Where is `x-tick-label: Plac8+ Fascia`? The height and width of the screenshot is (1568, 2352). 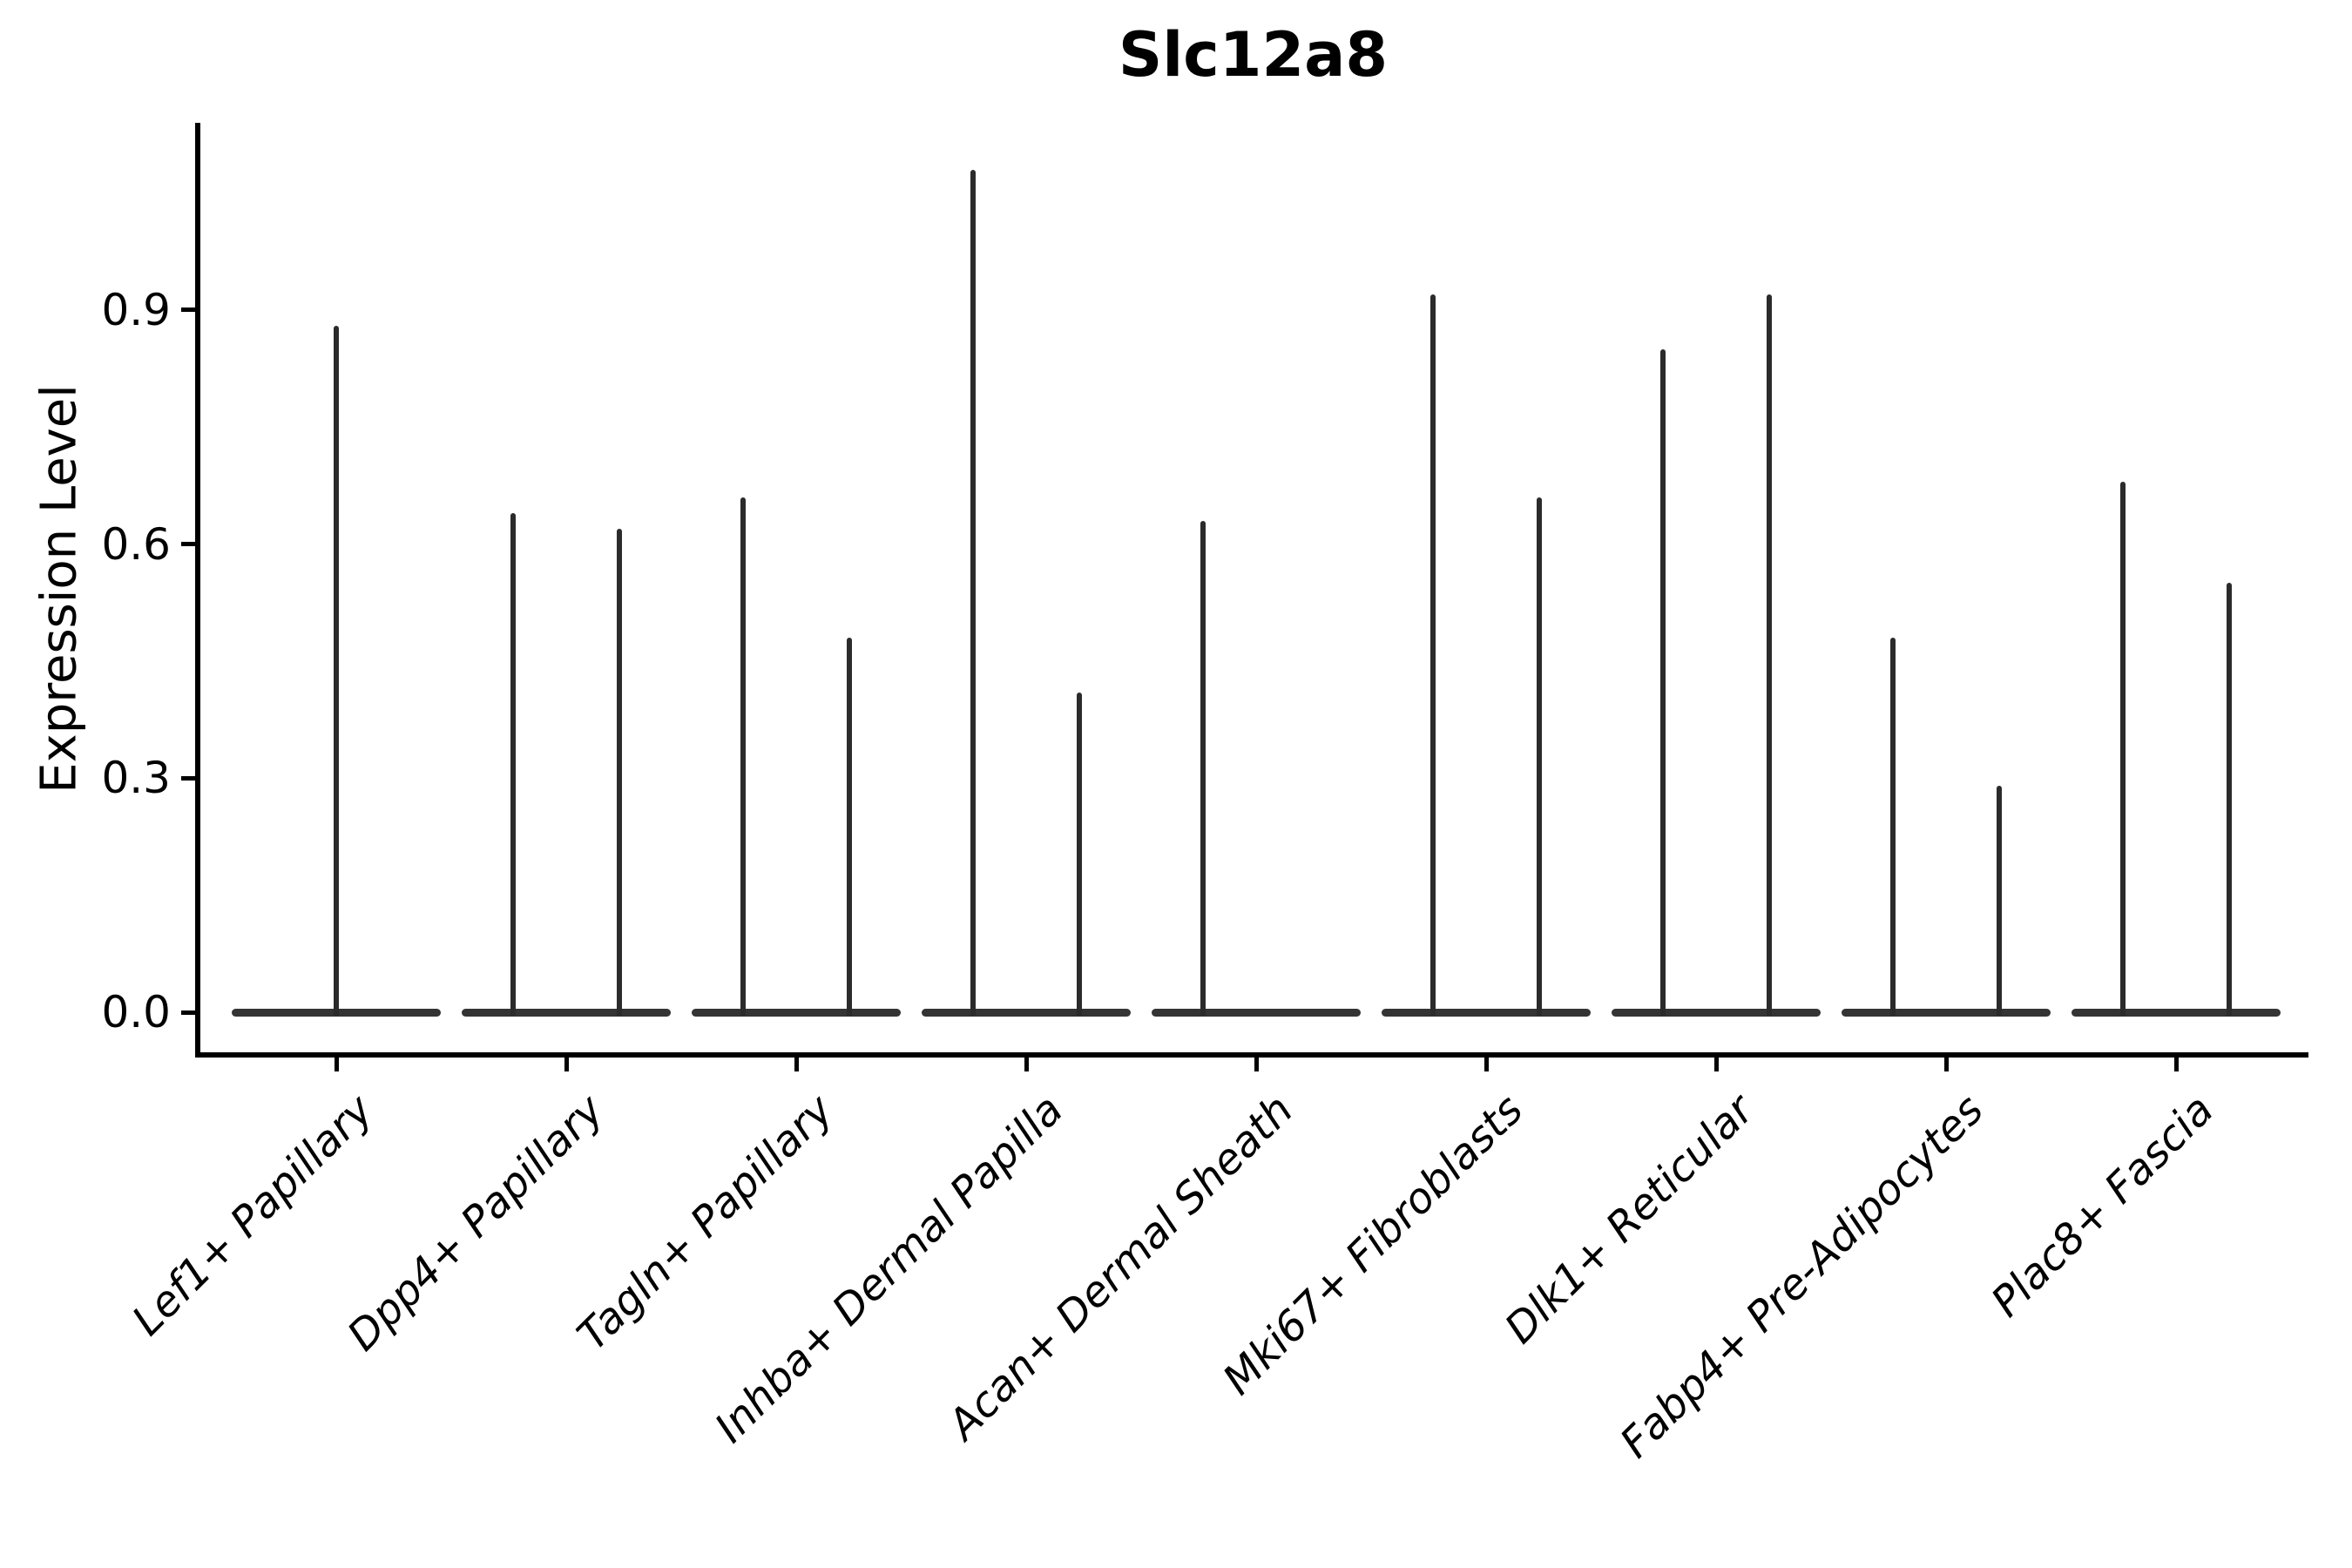
x-tick-label: Plac8+ Fascia is located at coordinates (2102, 1206).